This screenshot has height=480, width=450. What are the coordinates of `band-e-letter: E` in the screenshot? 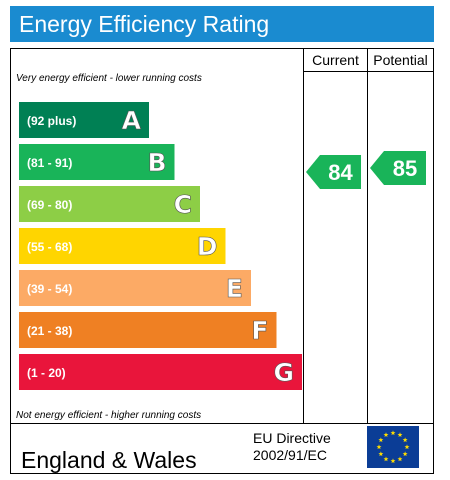 It's located at (234, 288).